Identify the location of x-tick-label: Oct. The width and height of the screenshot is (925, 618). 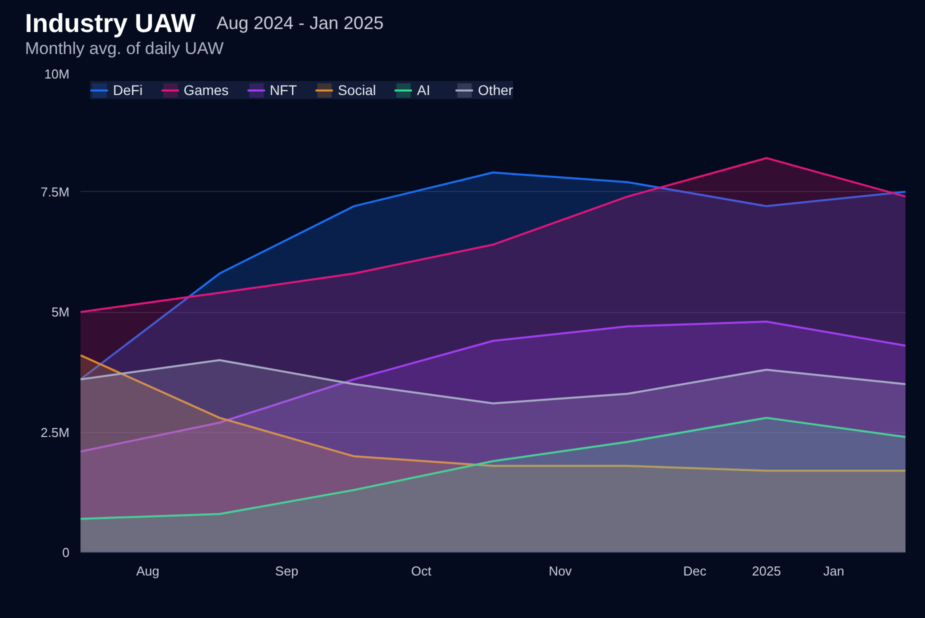
(421, 571).